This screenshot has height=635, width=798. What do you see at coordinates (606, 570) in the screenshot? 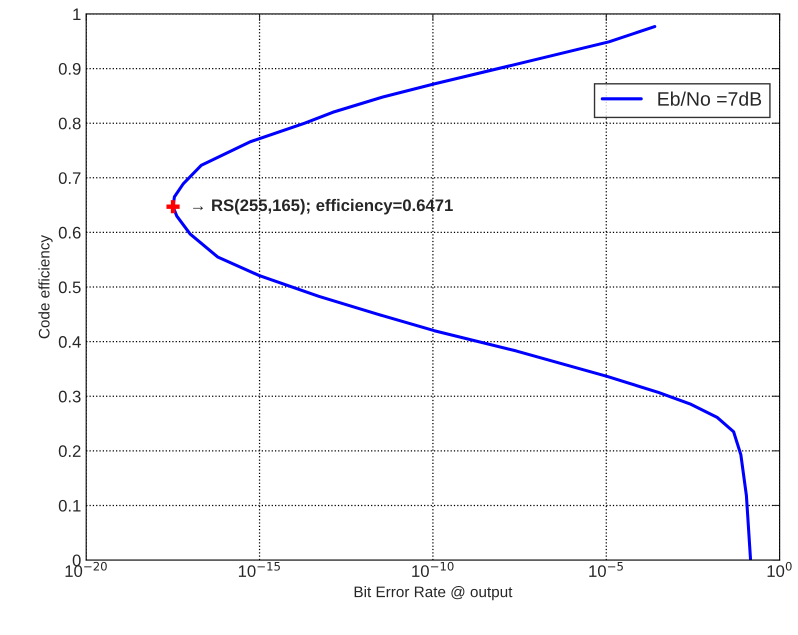
I see `x-tick-label: 10$^{−5}$` at bounding box center [606, 570].